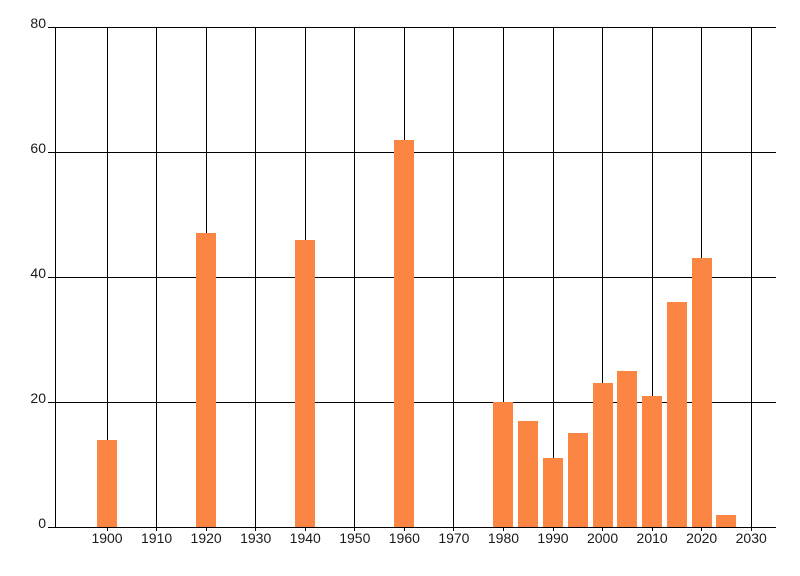  What do you see at coordinates (652, 538) in the screenshot?
I see `x-tick-label: 2010` at bounding box center [652, 538].